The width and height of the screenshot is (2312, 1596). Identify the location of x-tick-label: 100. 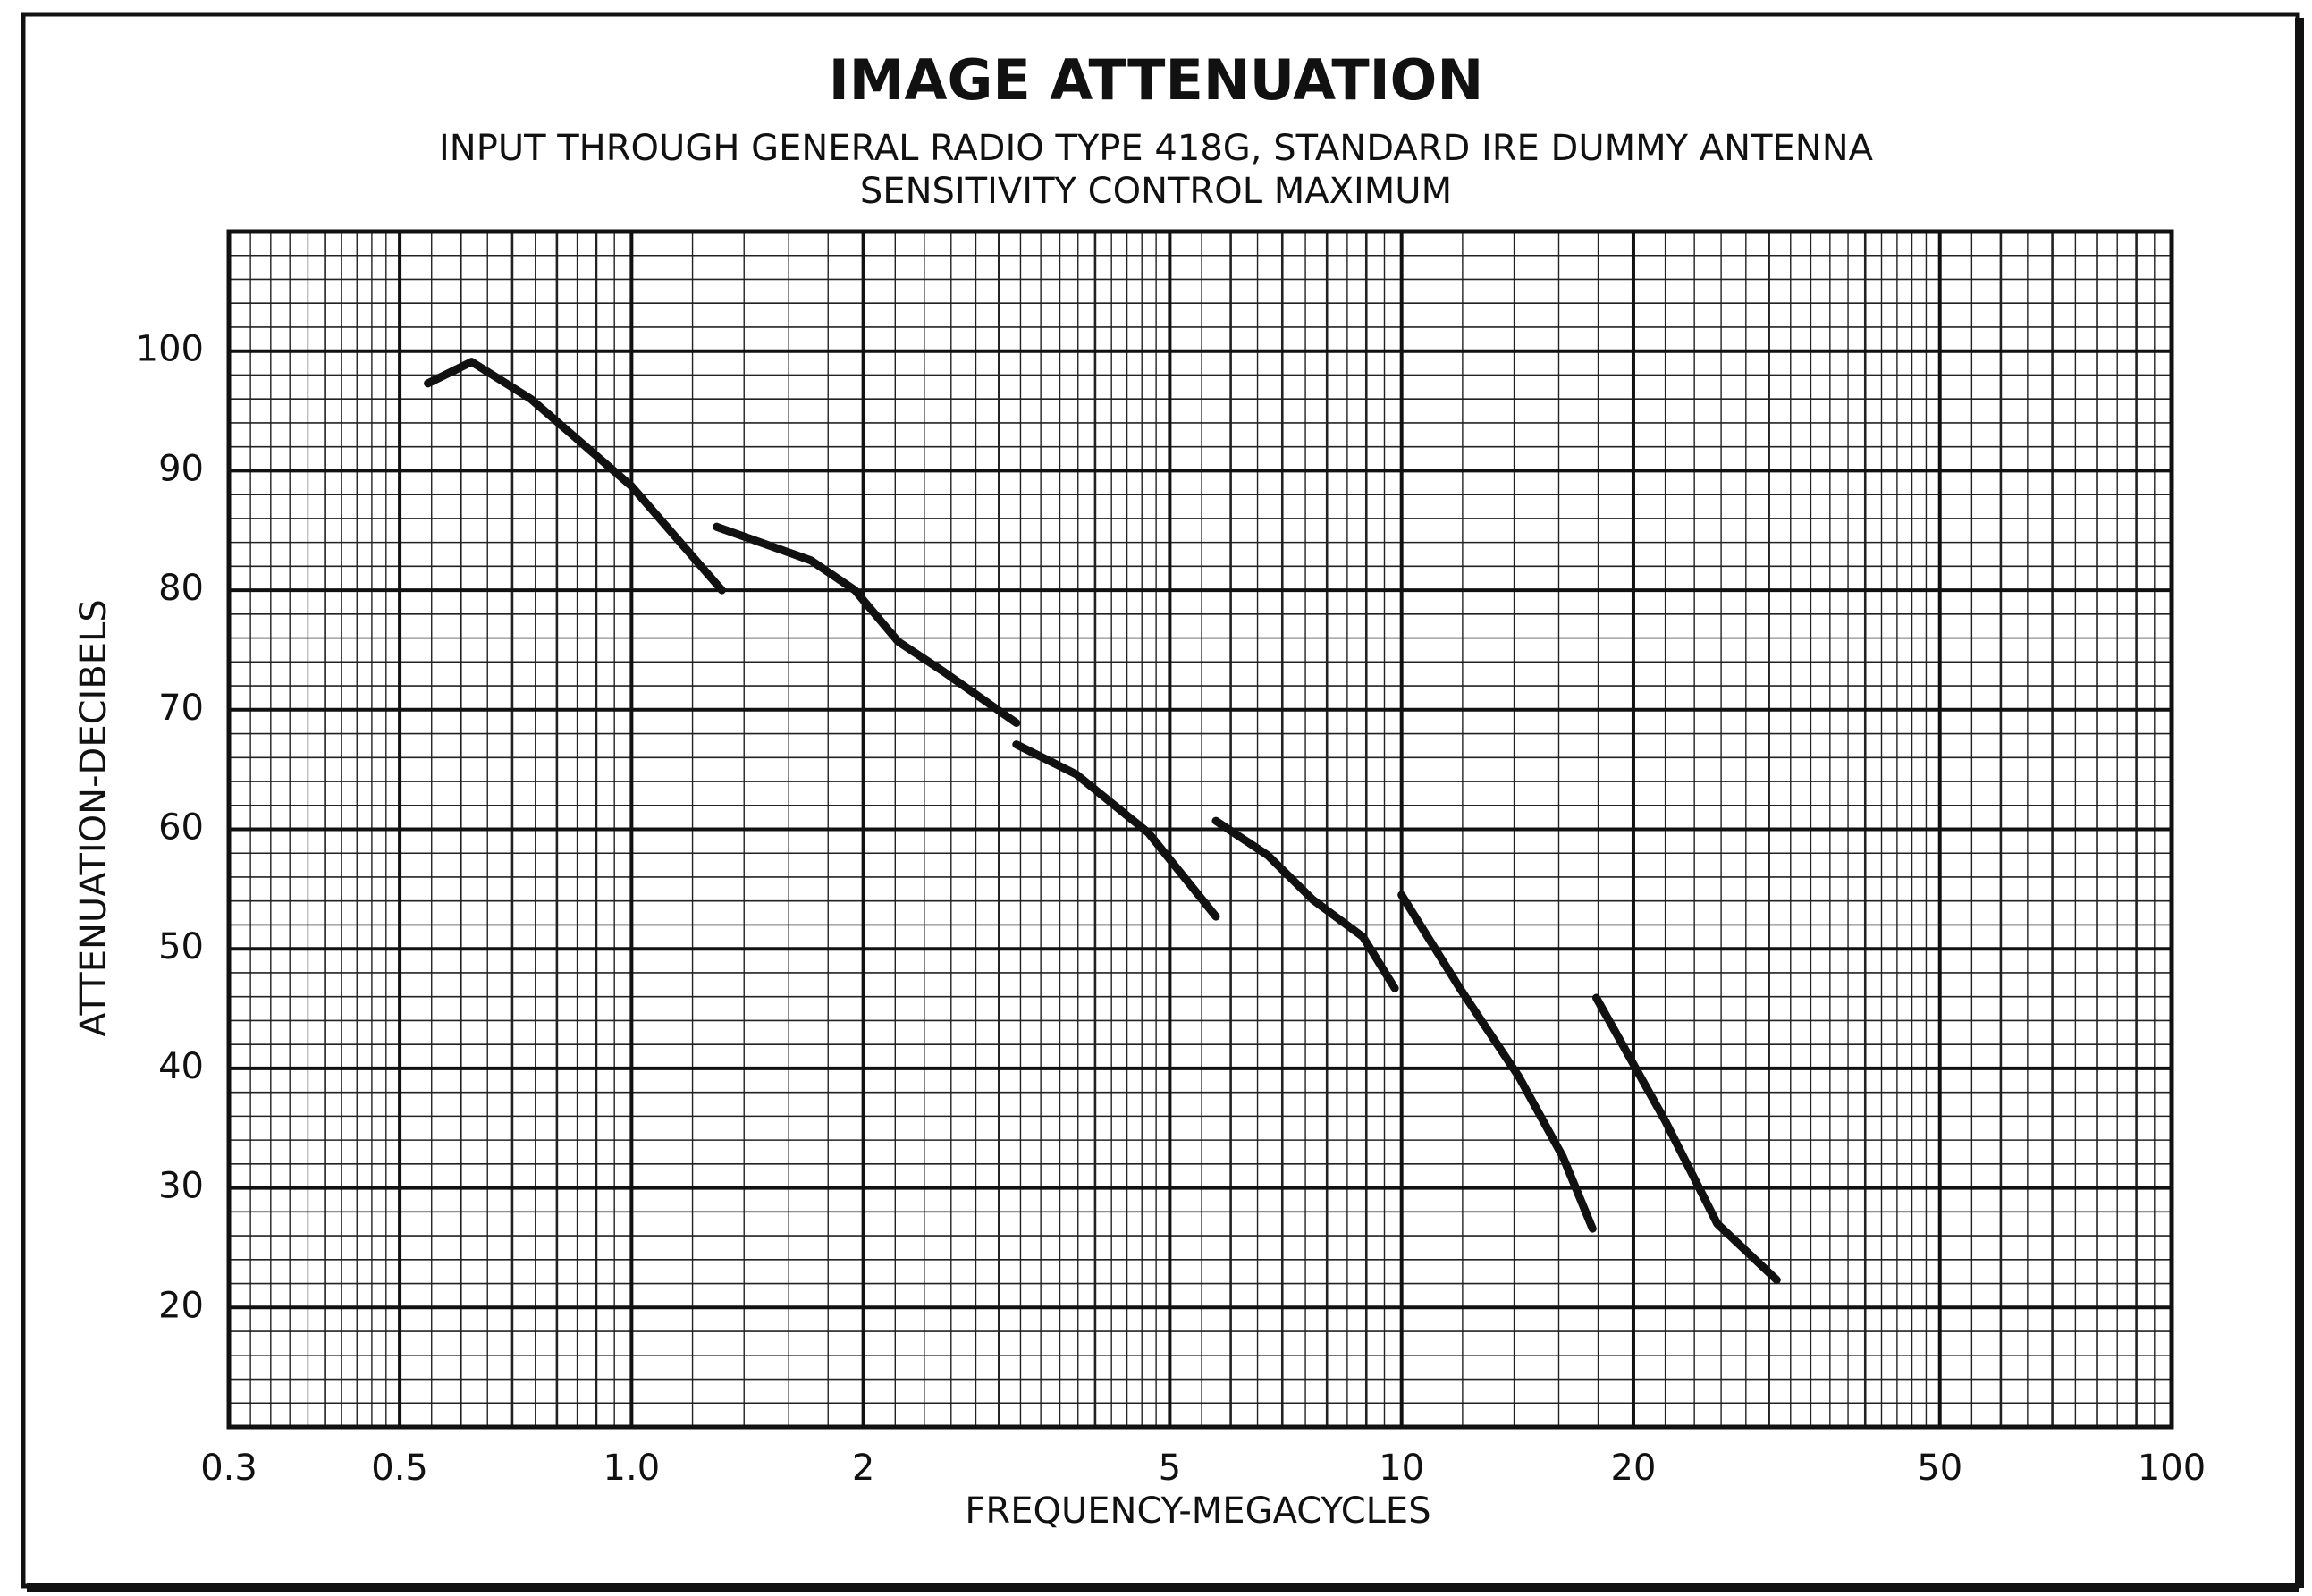
(2172, 1469).